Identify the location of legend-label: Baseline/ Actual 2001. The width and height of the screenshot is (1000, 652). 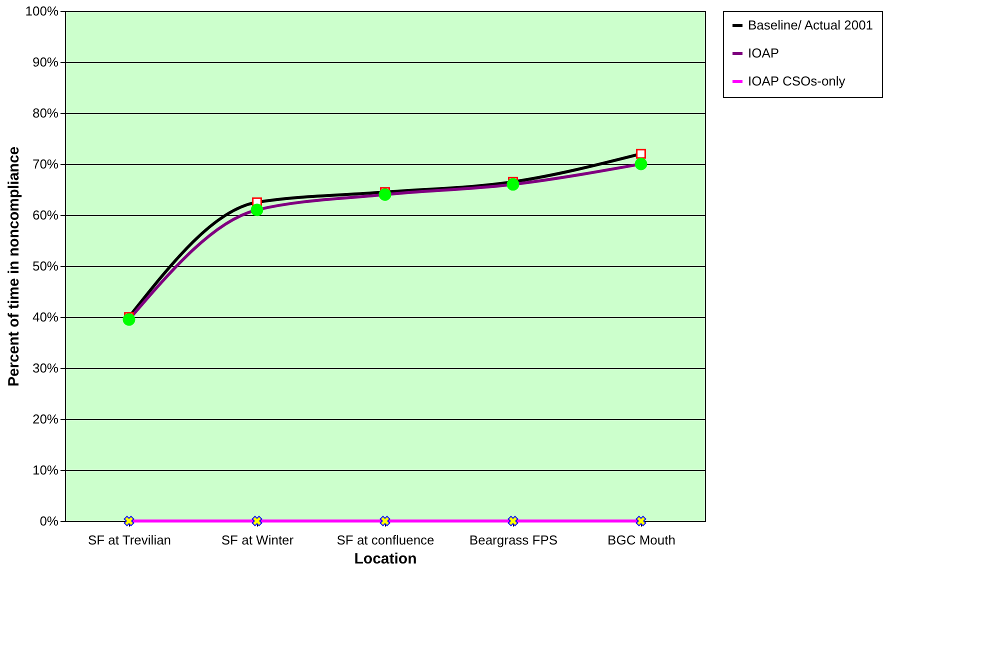
(811, 25).